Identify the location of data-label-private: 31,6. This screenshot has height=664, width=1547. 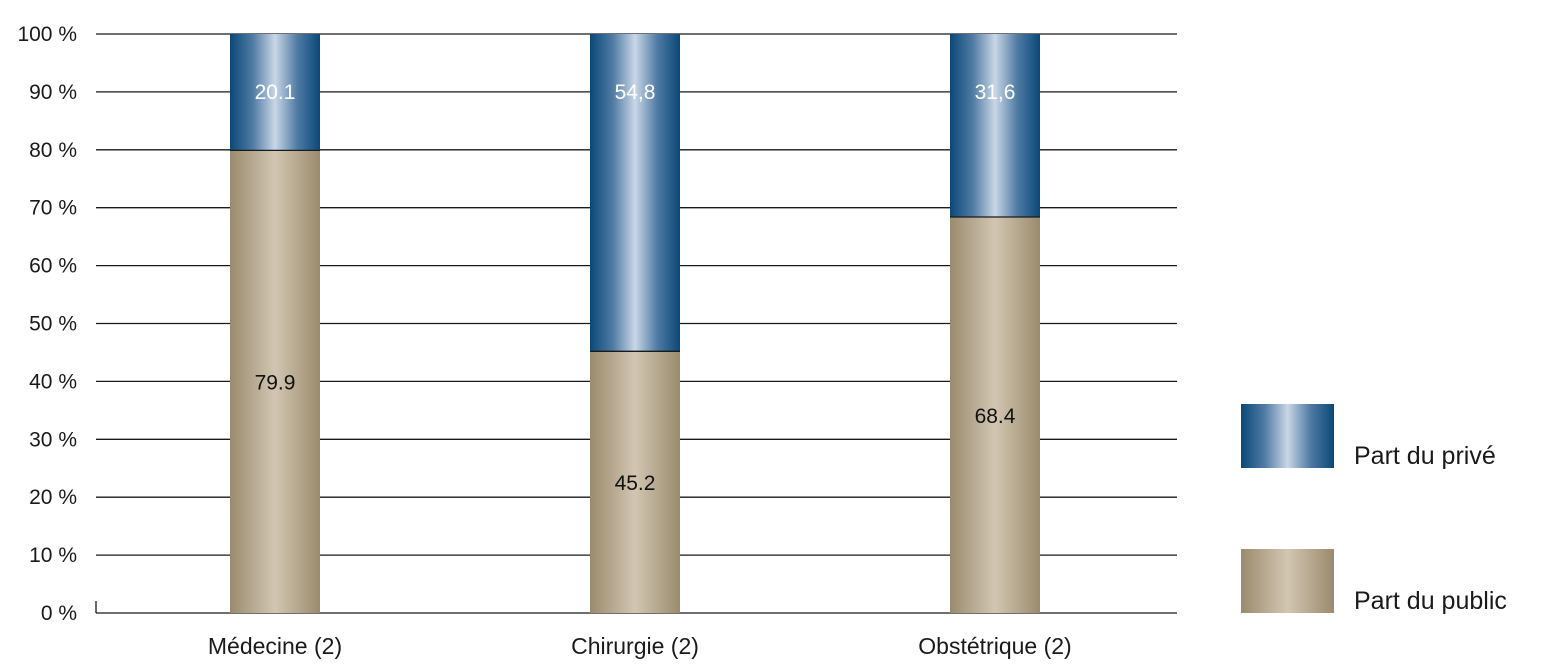
(995, 92).